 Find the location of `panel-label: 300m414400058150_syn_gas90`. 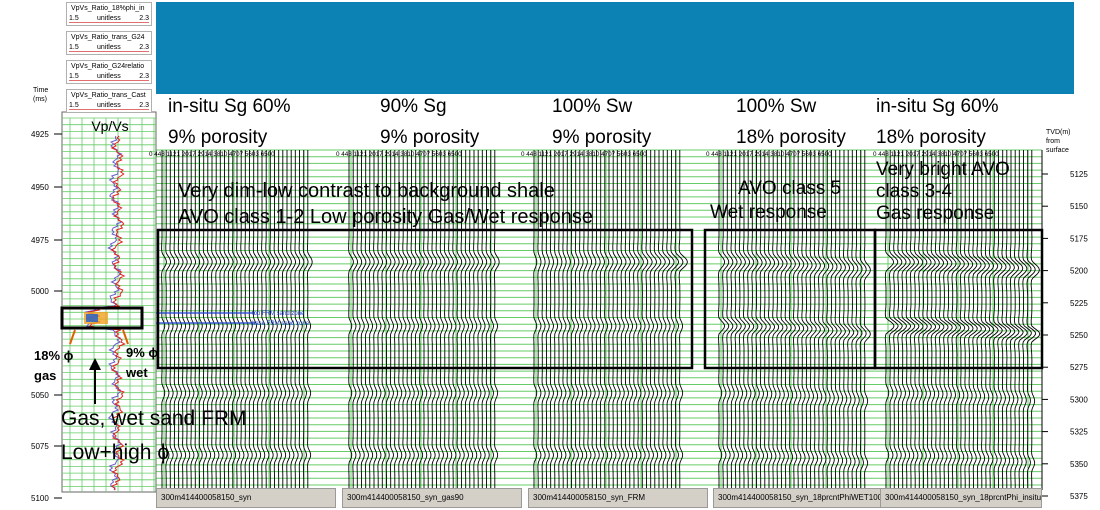

panel-label: 300m414400058150_syn_gas90 is located at coordinates (432, 498).